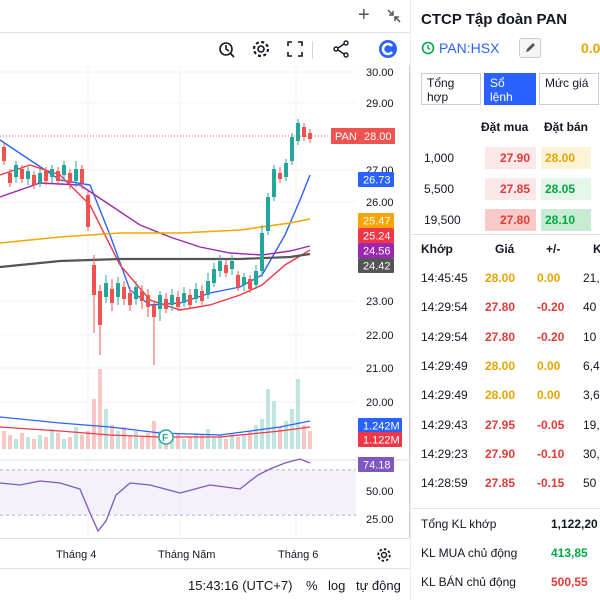 This screenshot has width=600, height=600. What do you see at coordinates (341, 49) in the screenshot?
I see `share-icon` at bounding box center [341, 49].